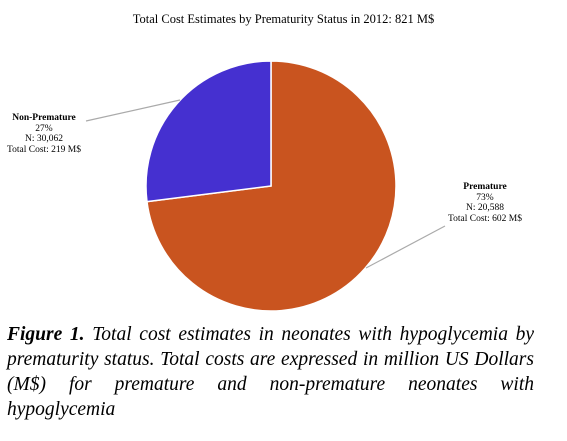  Describe the element at coordinates (133, 110) in the screenshot. I see `leader-line-non-premature` at that location.